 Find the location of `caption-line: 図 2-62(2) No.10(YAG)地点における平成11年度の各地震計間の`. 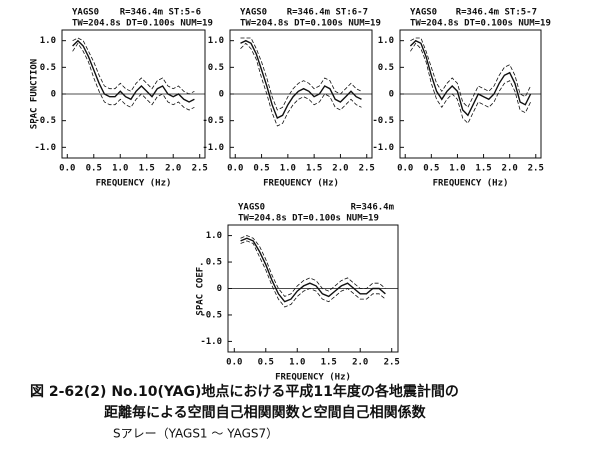

caption-line: 図 2-62(2) No.10(YAG)地点における平成11年度の各地震計間の is located at coordinates (244, 391).